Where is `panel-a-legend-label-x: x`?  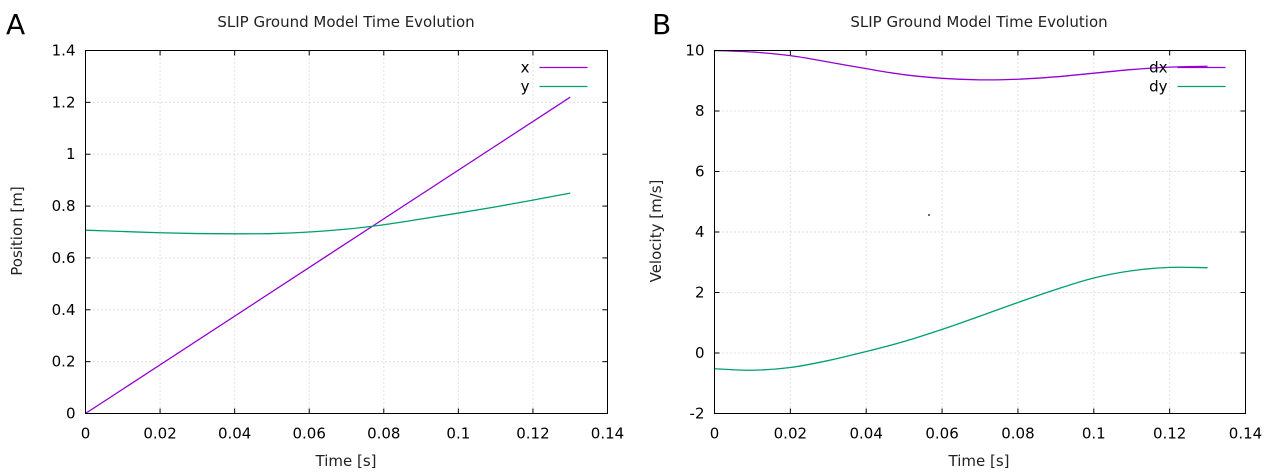 panel-a-legend-label-x: x is located at coordinates (525, 68).